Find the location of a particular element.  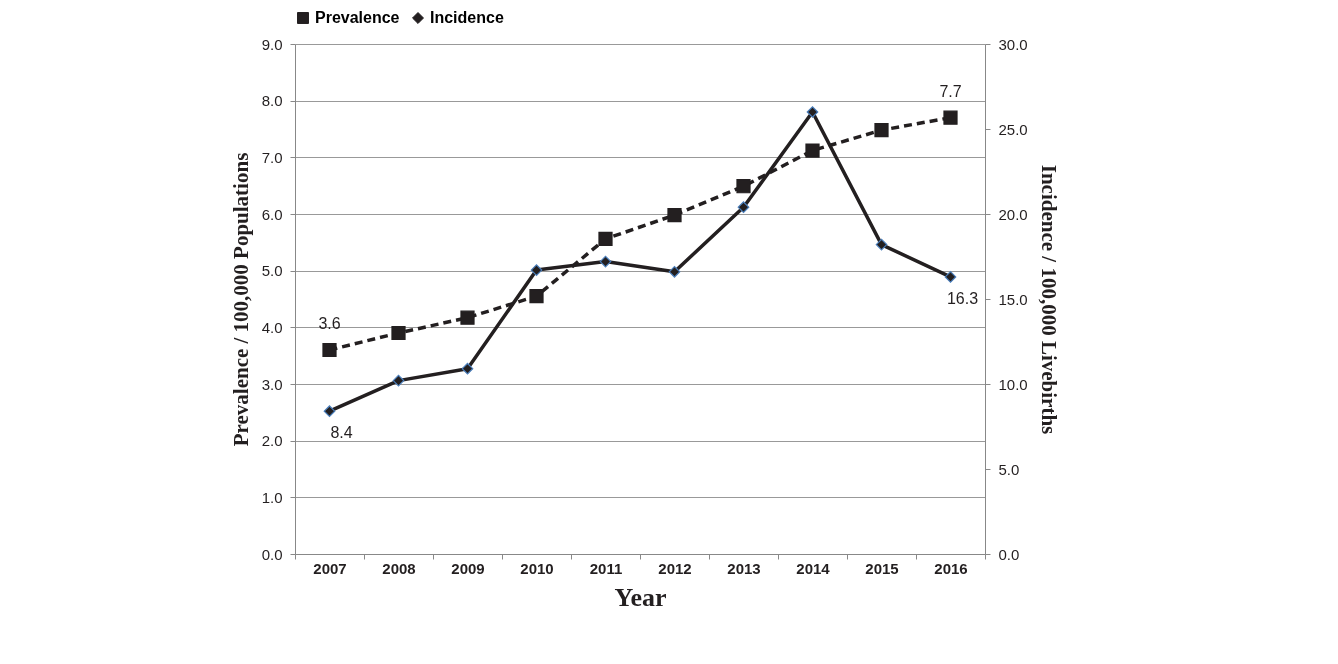

data-label: 8.4 is located at coordinates (341, 433).